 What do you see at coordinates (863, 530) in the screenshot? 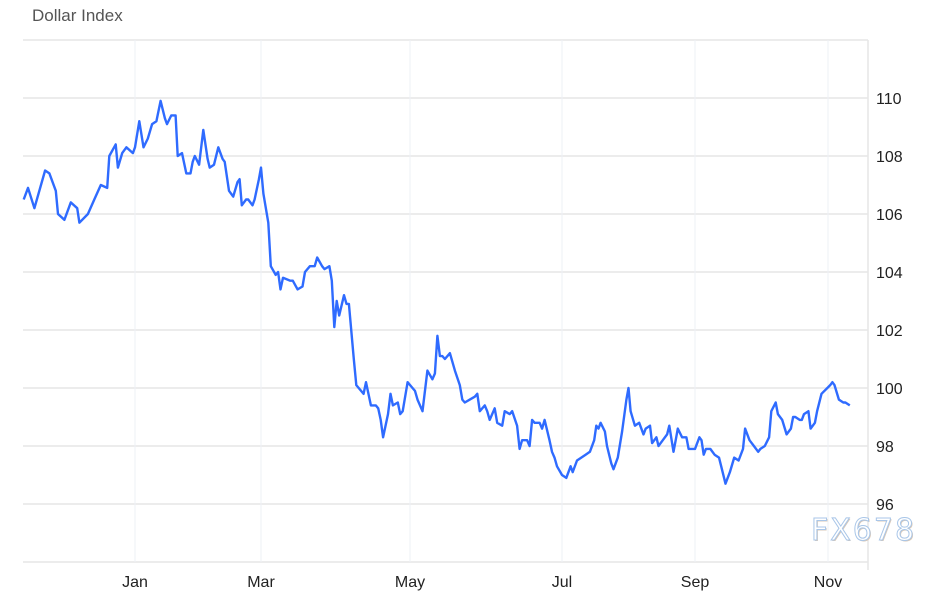
I see `watermark-logo: FX678` at bounding box center [863, 530].